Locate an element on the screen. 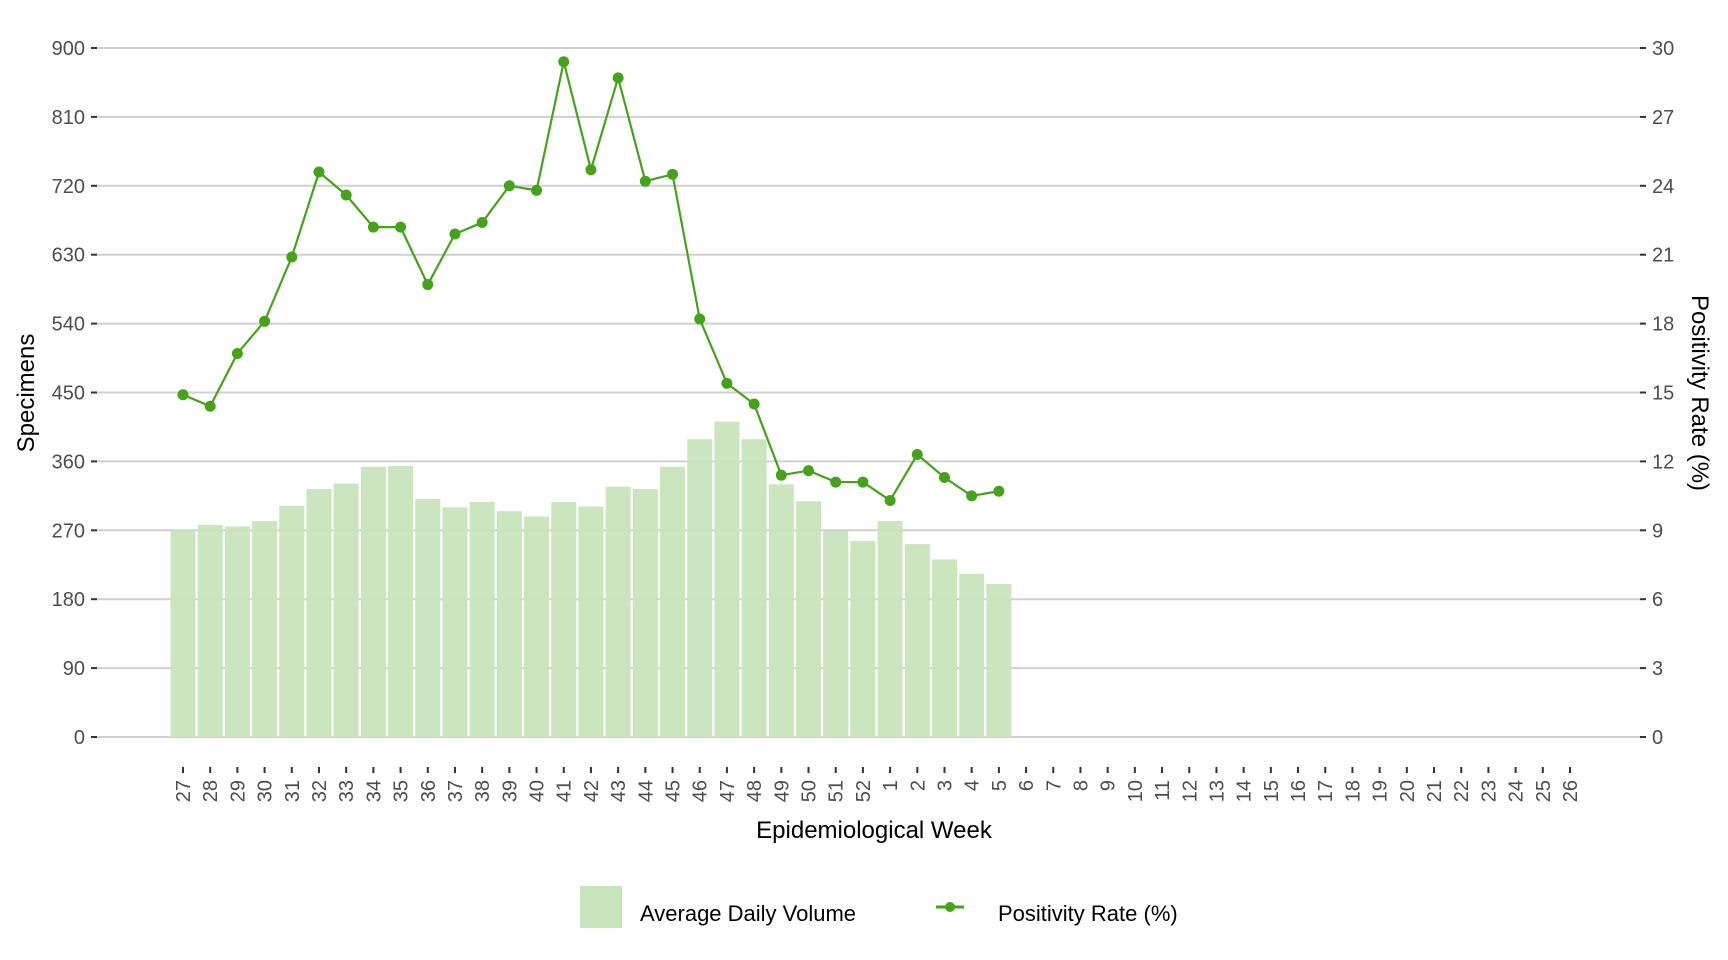 The width and height of the screenshot is (1728, 960). x-tick-label: 1 is located at coordinates (891, 785).